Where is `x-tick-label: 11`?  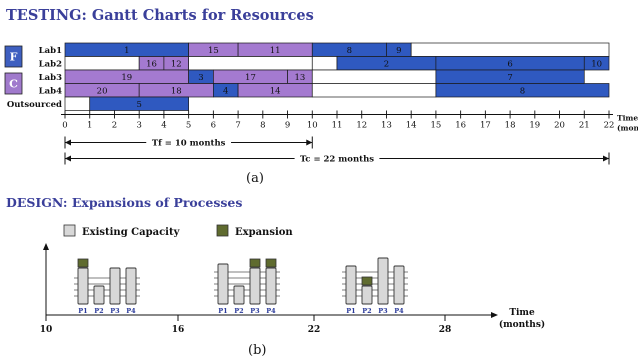 x-tick-label: 11 is located at coordinates (337, 126).